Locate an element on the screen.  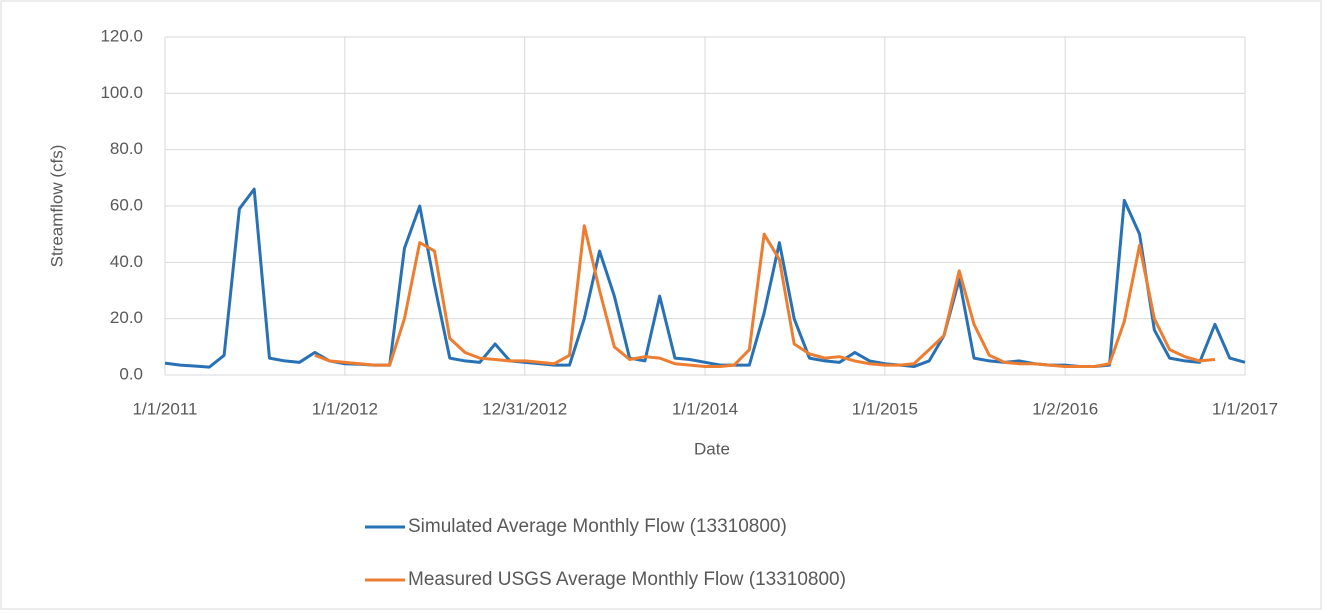
x-tick-label: 1/1/2017 is located at coordinates (1245, 408).